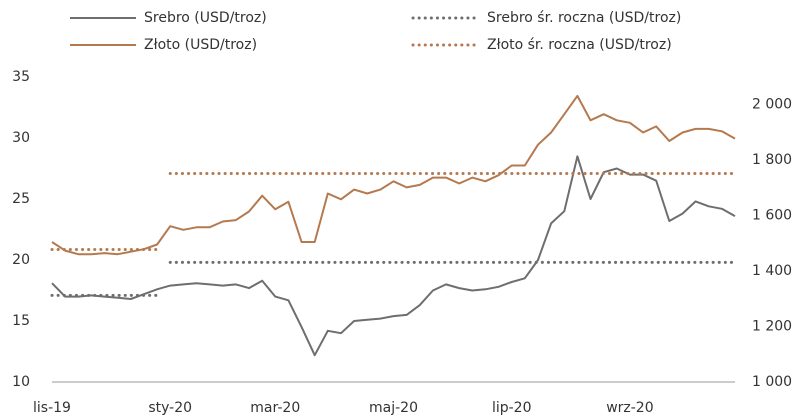 The height and width of the screenshot is (418, 805). I want to click on legend-label: Srebro (USD/troz), so click(205, 18).